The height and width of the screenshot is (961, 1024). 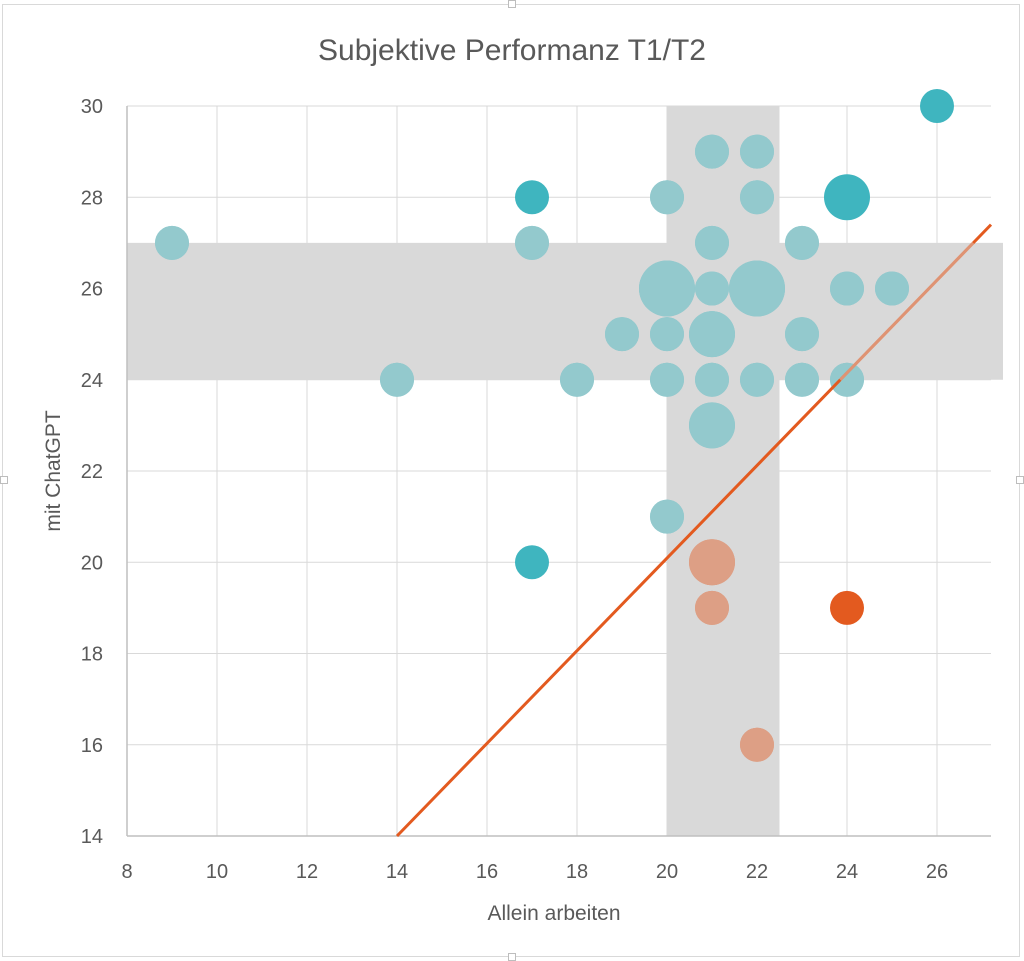 What do you see at coordinates (667, 872) in the screenshot?
I see `x-tick-label-20: 20` at bounding box center [667, 872].